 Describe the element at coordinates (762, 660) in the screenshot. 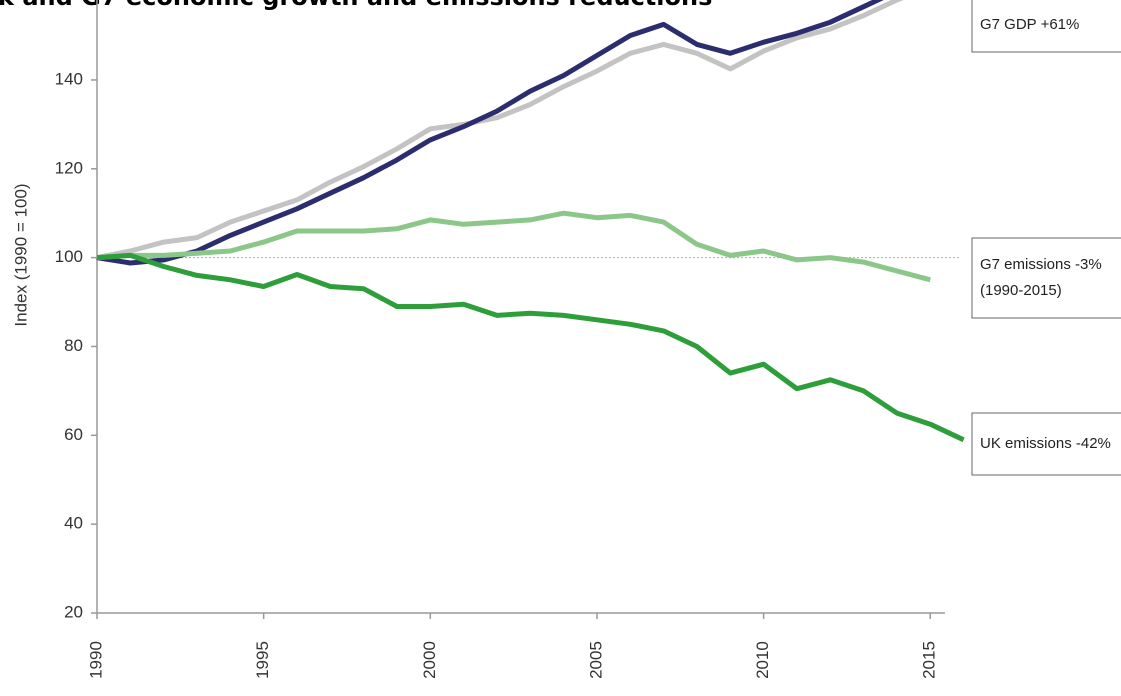

I see `x-tick-label: 2010` at that location.